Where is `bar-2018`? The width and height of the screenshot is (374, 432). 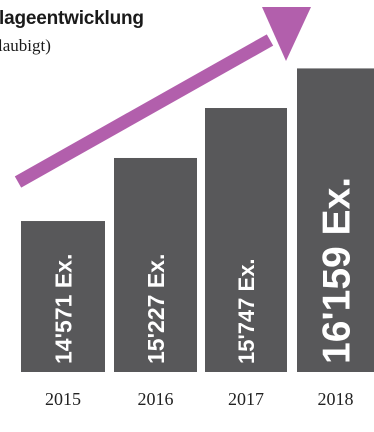
bar-2018 is located at coordinates (335, 220).